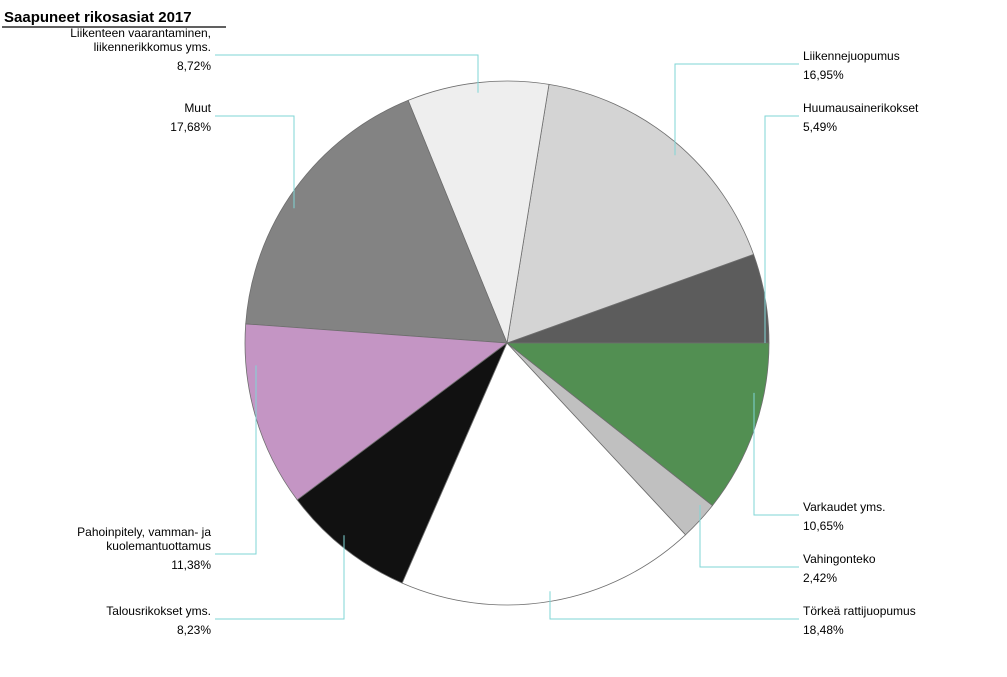  Describe the element at coordinates (190, 127) in the screenshot. I see `slice-value-label-3: 17,68%` at that location.